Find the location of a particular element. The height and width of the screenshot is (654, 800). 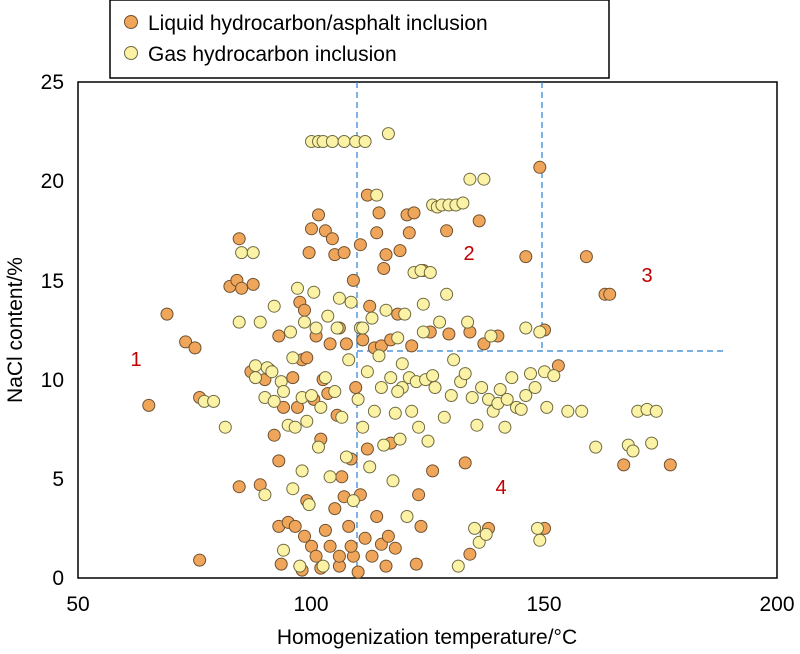

x-tick-label: 100 is located at coordinates (310, 604).